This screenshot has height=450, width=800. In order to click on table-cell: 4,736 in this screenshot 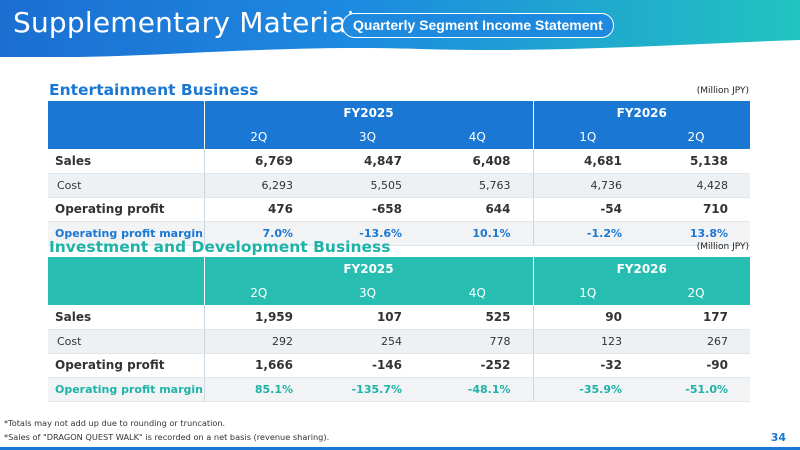, I will do `click(587, 185)`.